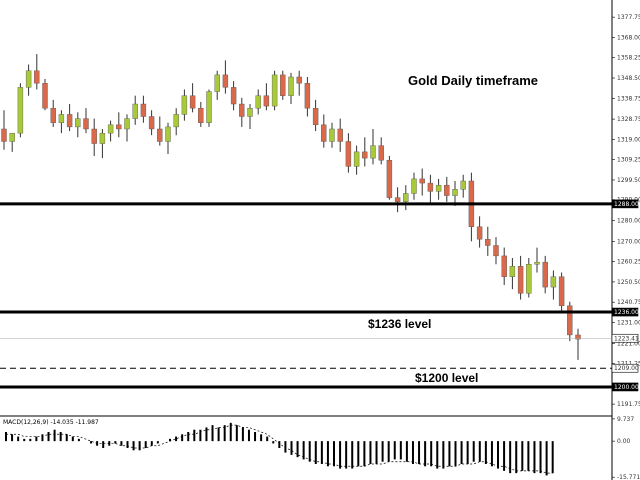  I want to click on axis-tick-label: 1377.75, so click(628, 17).